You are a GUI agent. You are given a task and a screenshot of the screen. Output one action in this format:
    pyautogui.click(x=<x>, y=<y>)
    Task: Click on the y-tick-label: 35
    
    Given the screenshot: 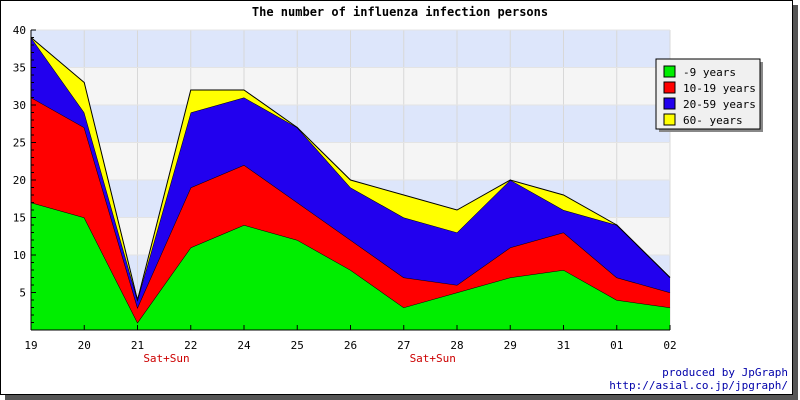 What is the action you would take?
    pyautogui.click(x=19, y=68)
    